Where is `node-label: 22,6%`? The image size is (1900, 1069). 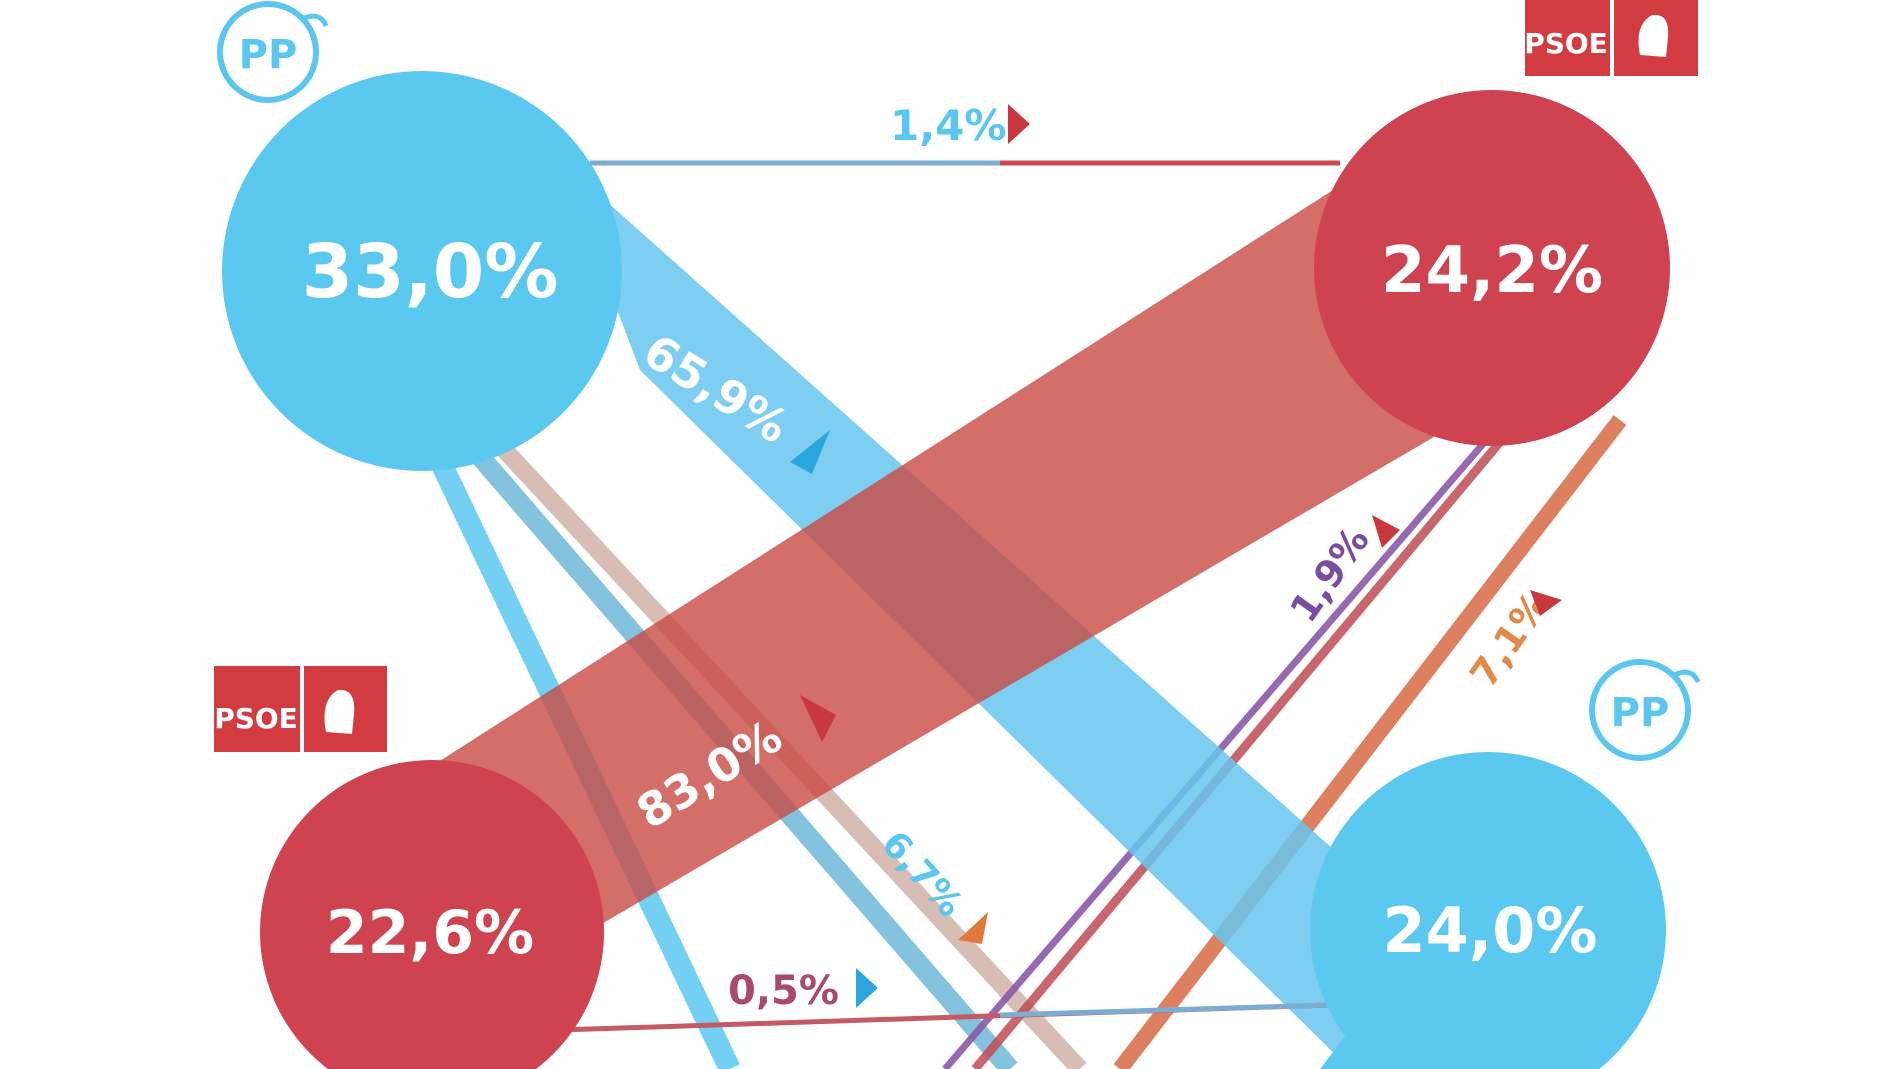
node-label: 22,6% is located at coordinates (430, 933).